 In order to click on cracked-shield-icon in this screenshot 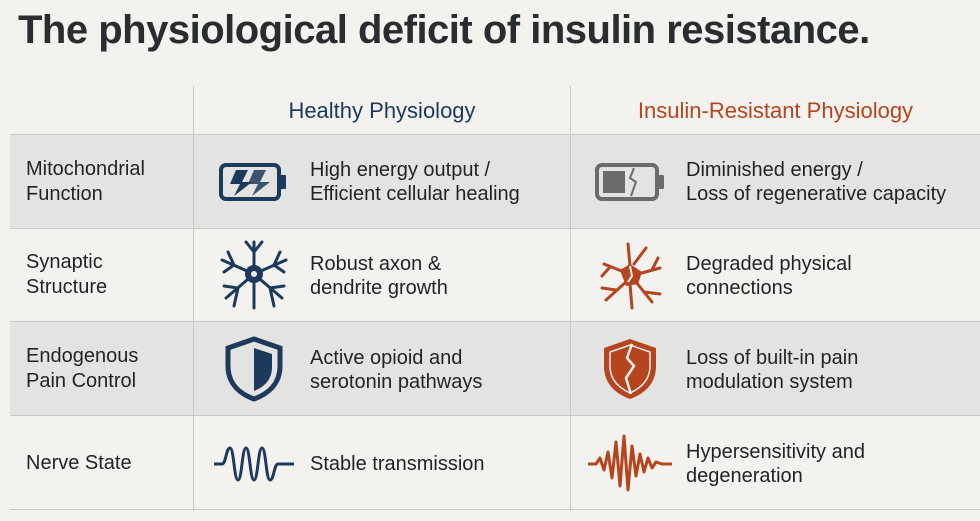, I will do `click(630, 371)`.